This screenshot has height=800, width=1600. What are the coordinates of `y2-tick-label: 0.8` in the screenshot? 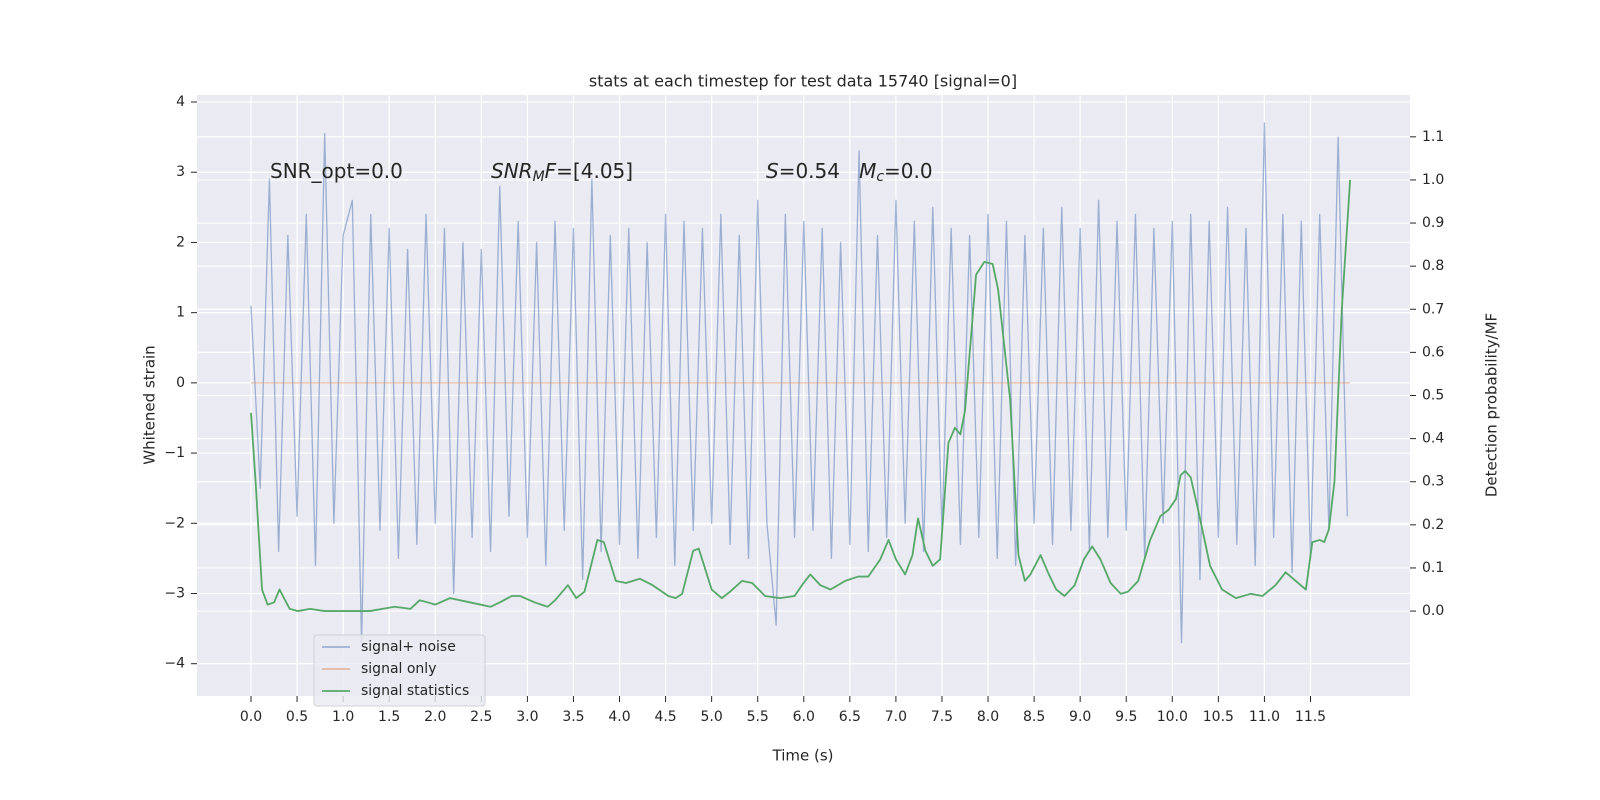 It's located at (1433, 266).